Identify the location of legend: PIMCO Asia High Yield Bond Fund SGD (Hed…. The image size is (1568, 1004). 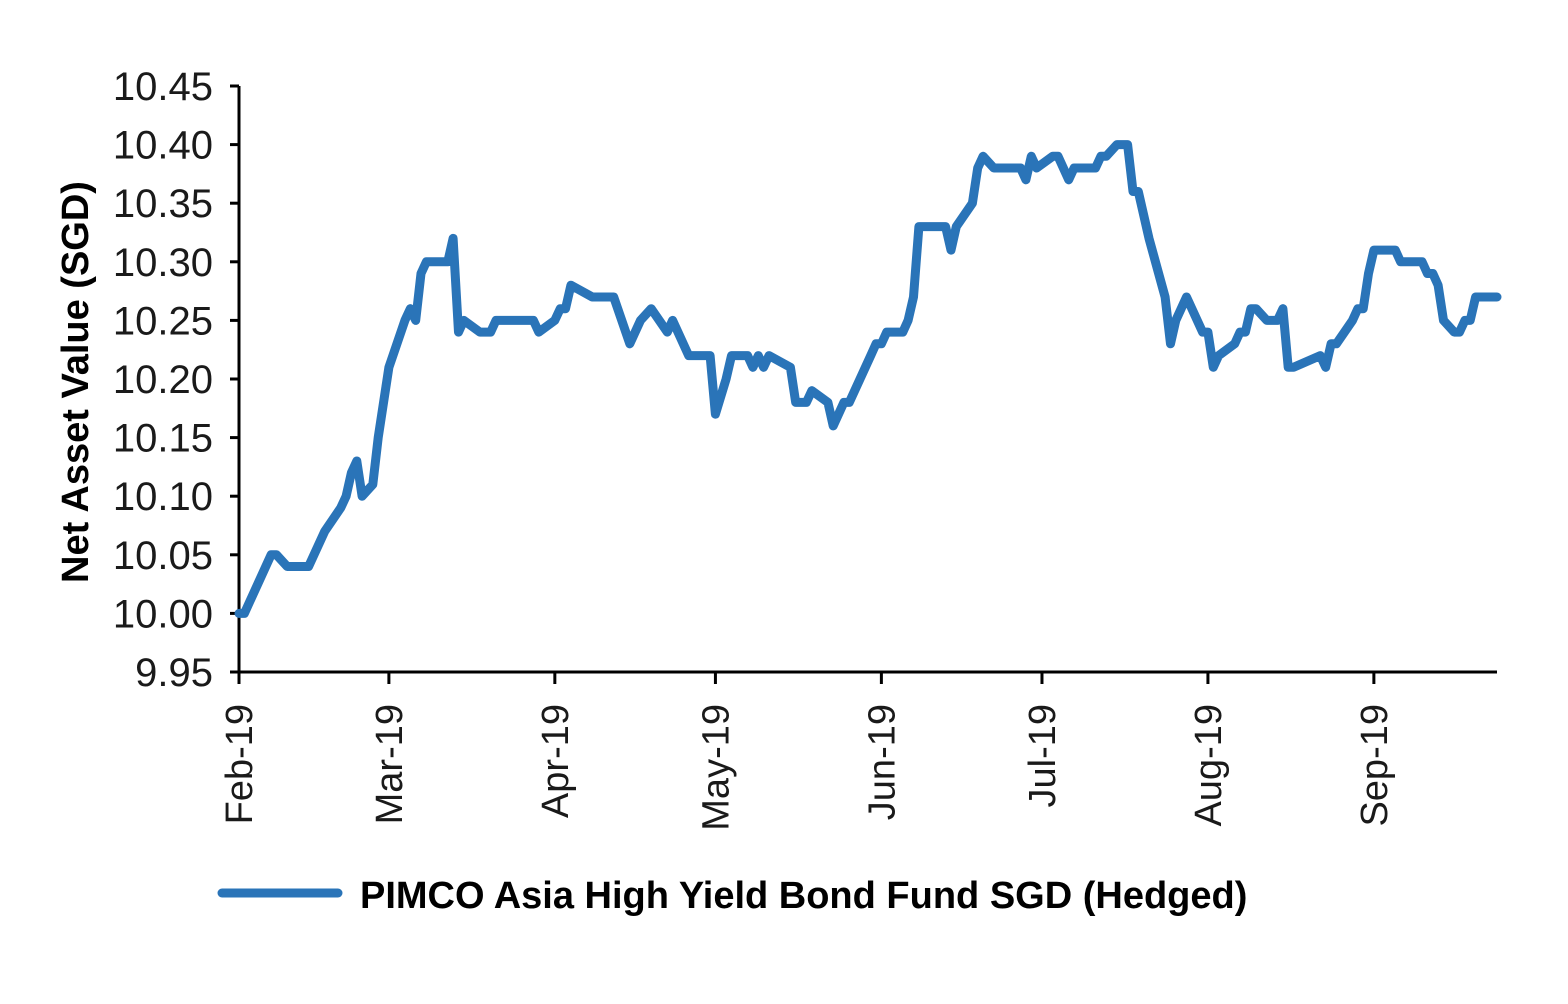
(732, 896).